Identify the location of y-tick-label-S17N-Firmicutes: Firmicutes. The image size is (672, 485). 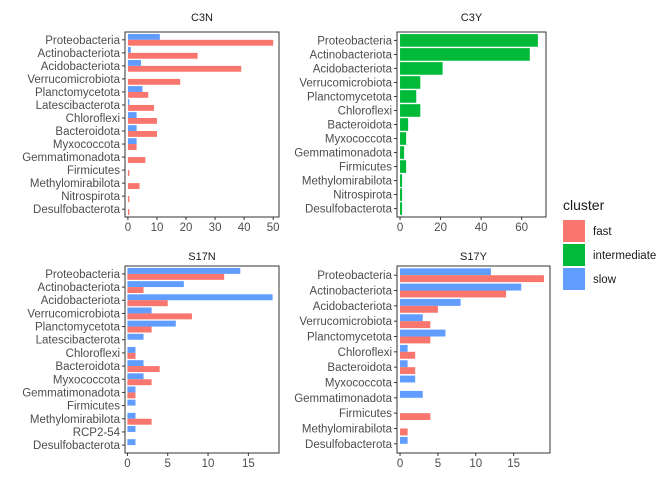
(93, 407).